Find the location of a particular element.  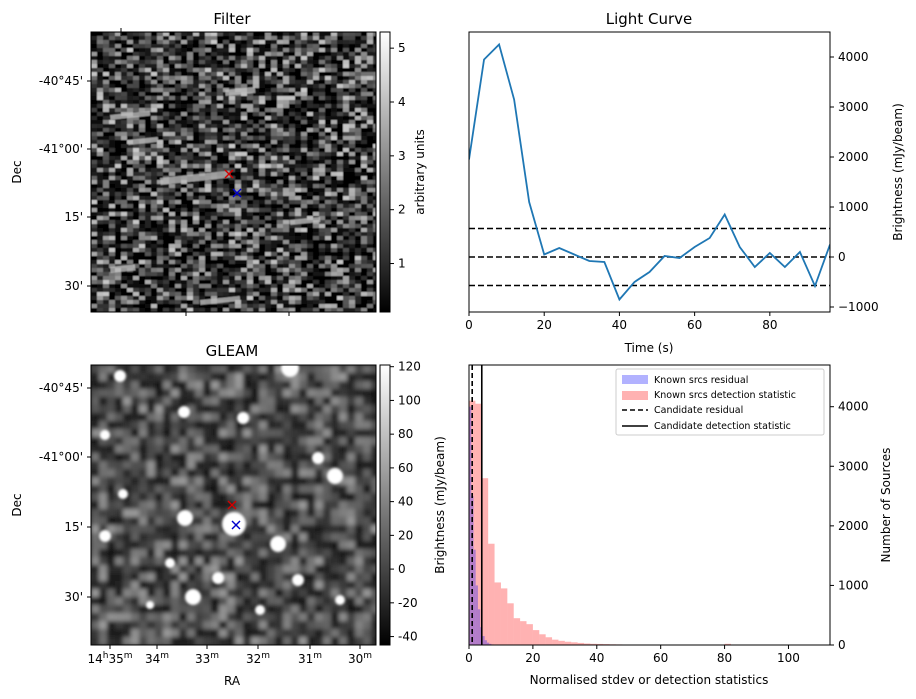

histogram-x-tick-label: 40 is located at coordinates (596, 658).